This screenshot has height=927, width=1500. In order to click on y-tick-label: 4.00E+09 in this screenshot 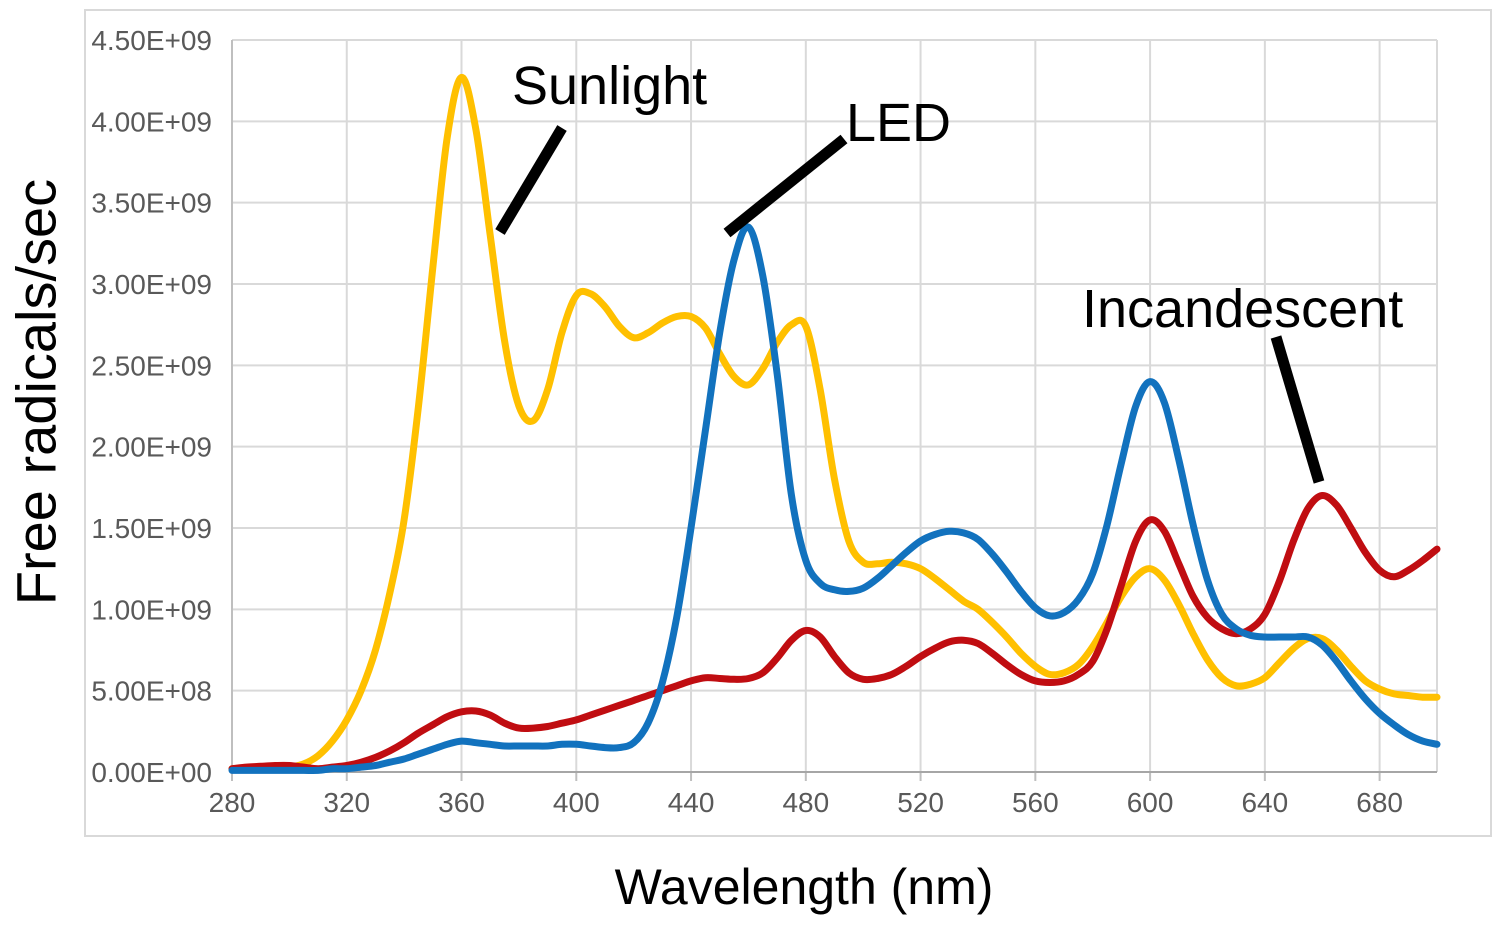, I will do `click(151, 121)`.